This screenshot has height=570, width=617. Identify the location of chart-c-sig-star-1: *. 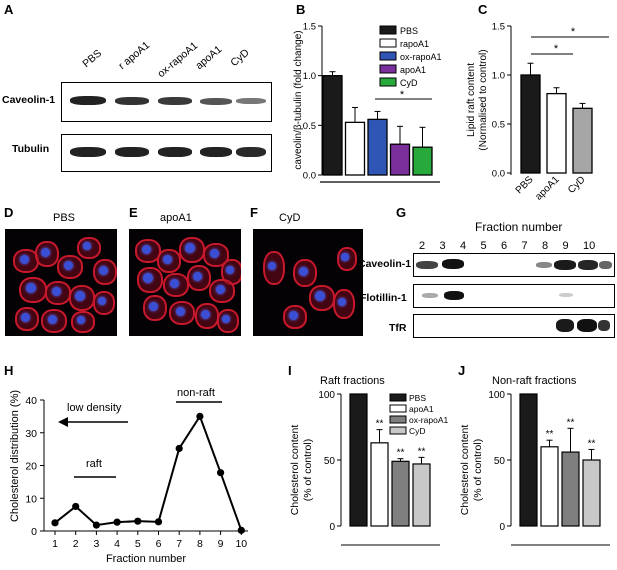
(573, 32).